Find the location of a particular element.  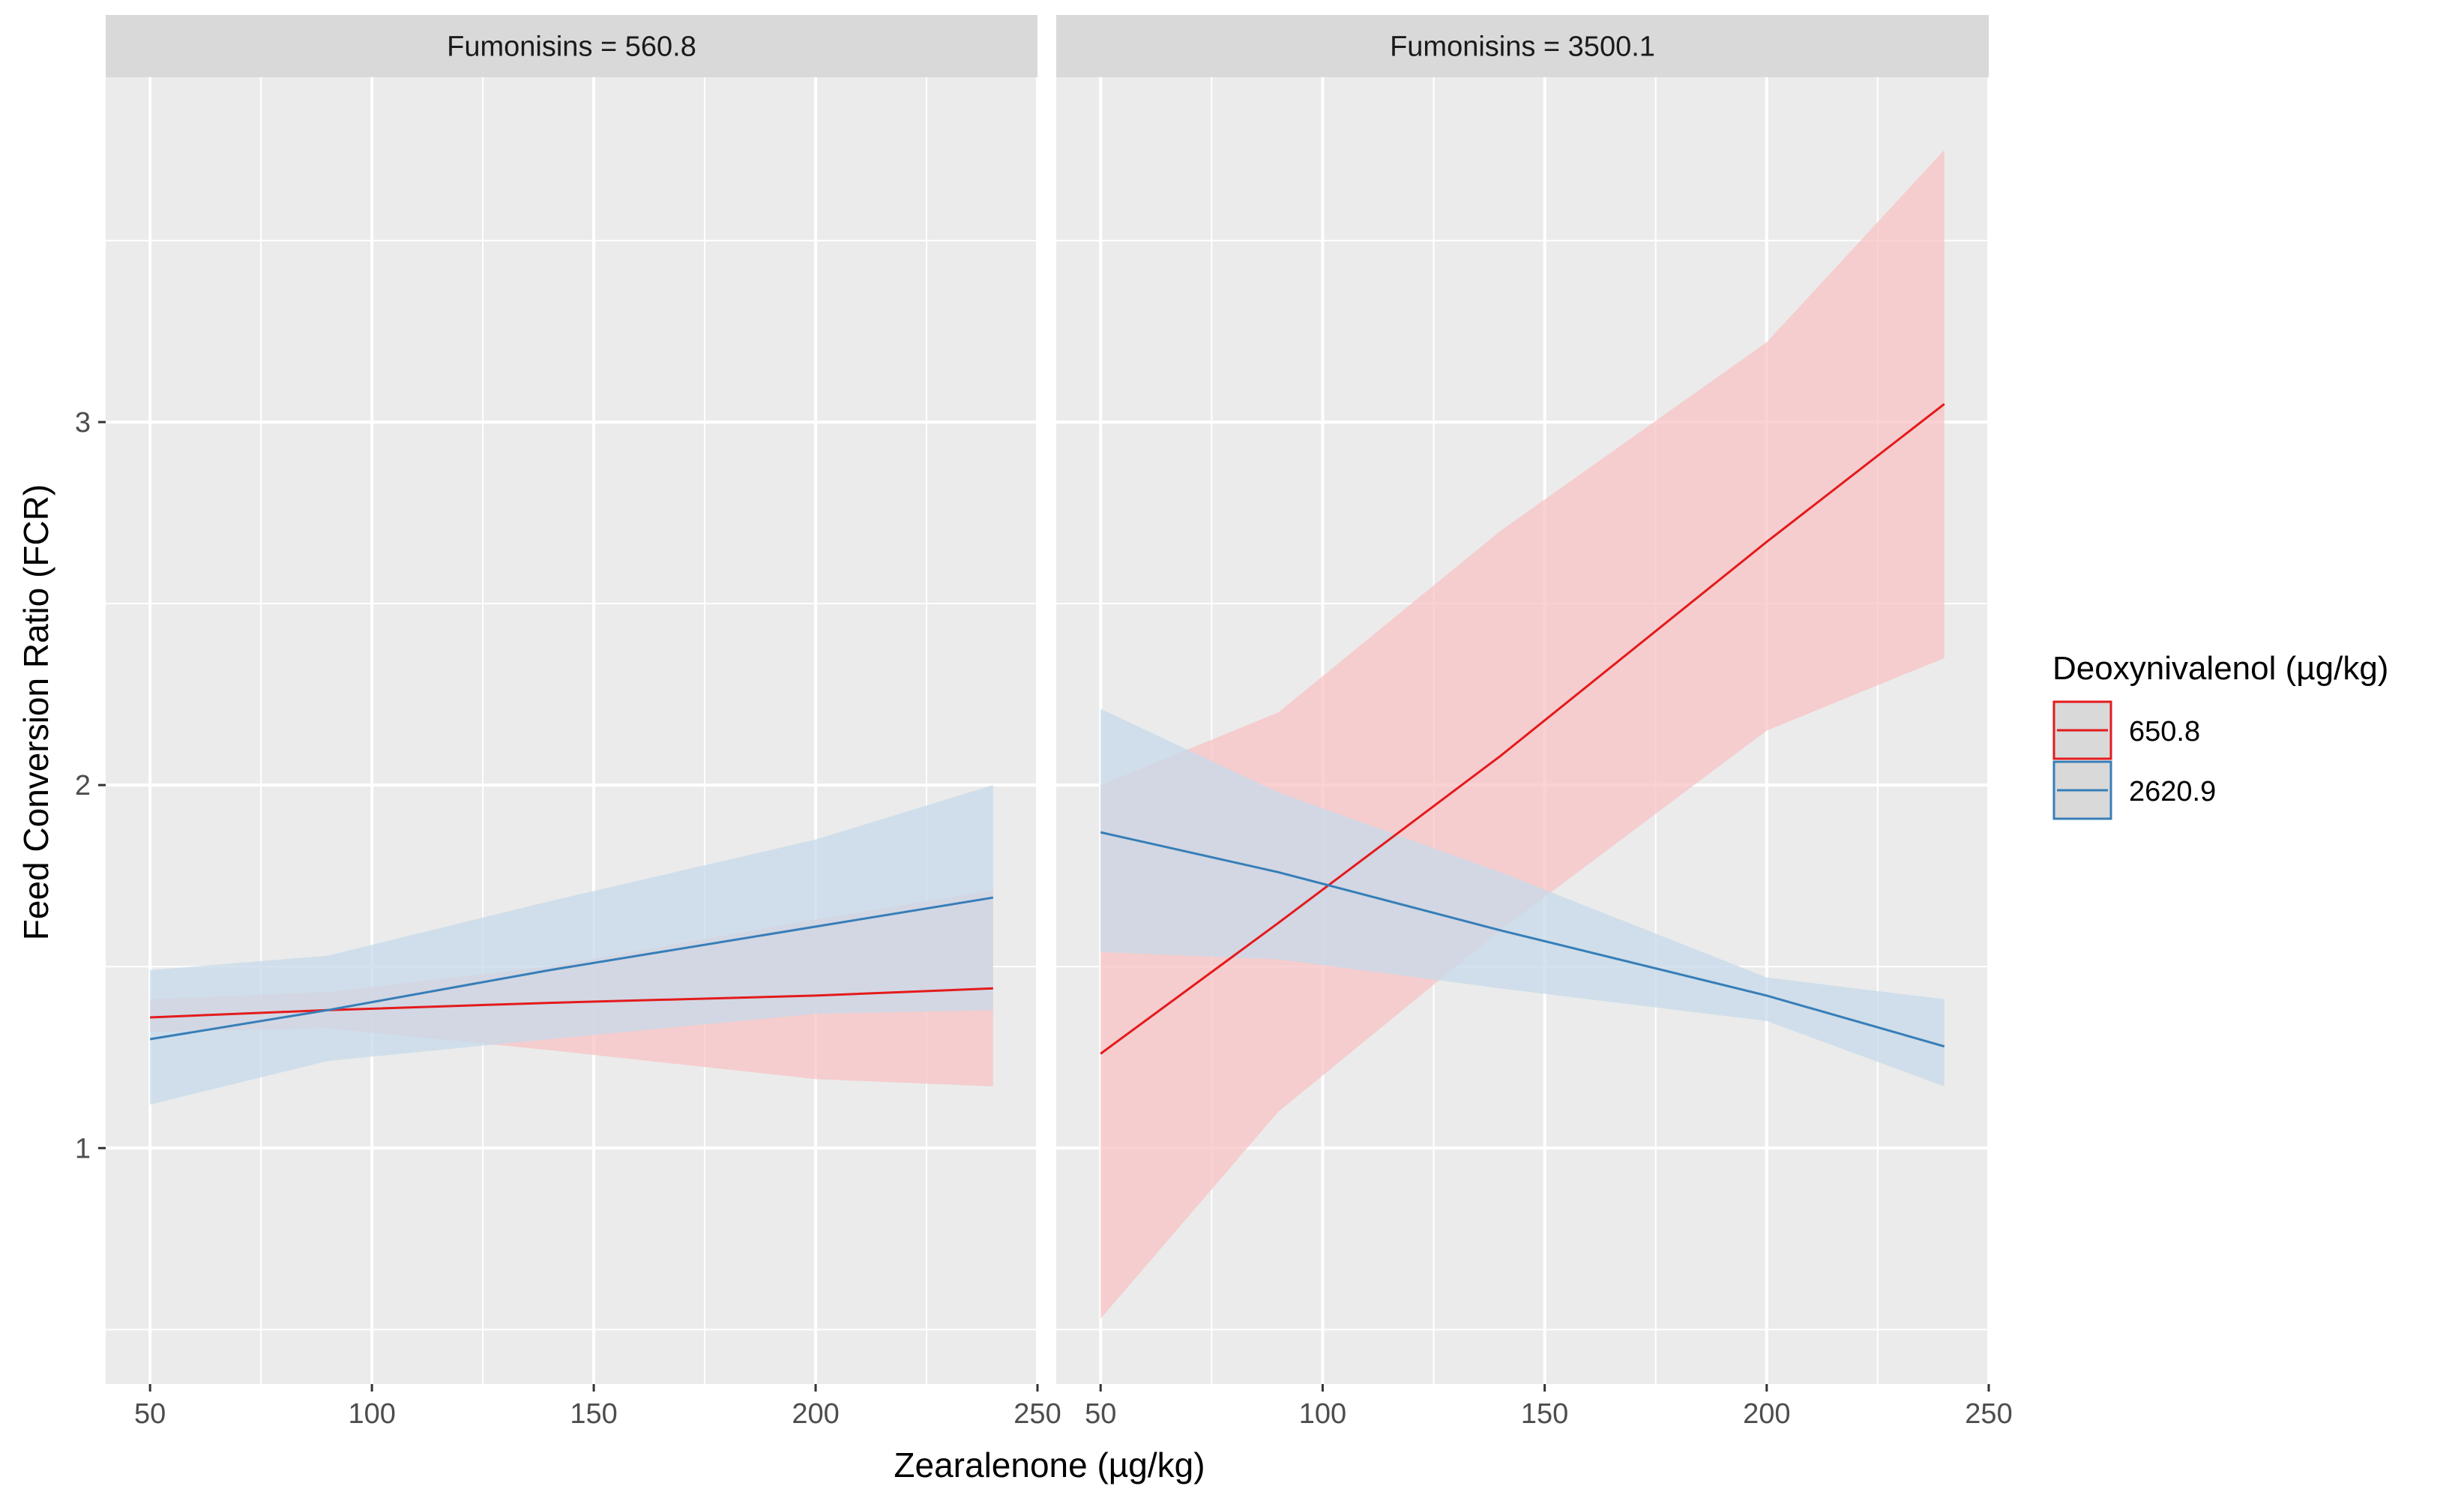

y-tick-label: 3 is located at coordinates (83, 423).